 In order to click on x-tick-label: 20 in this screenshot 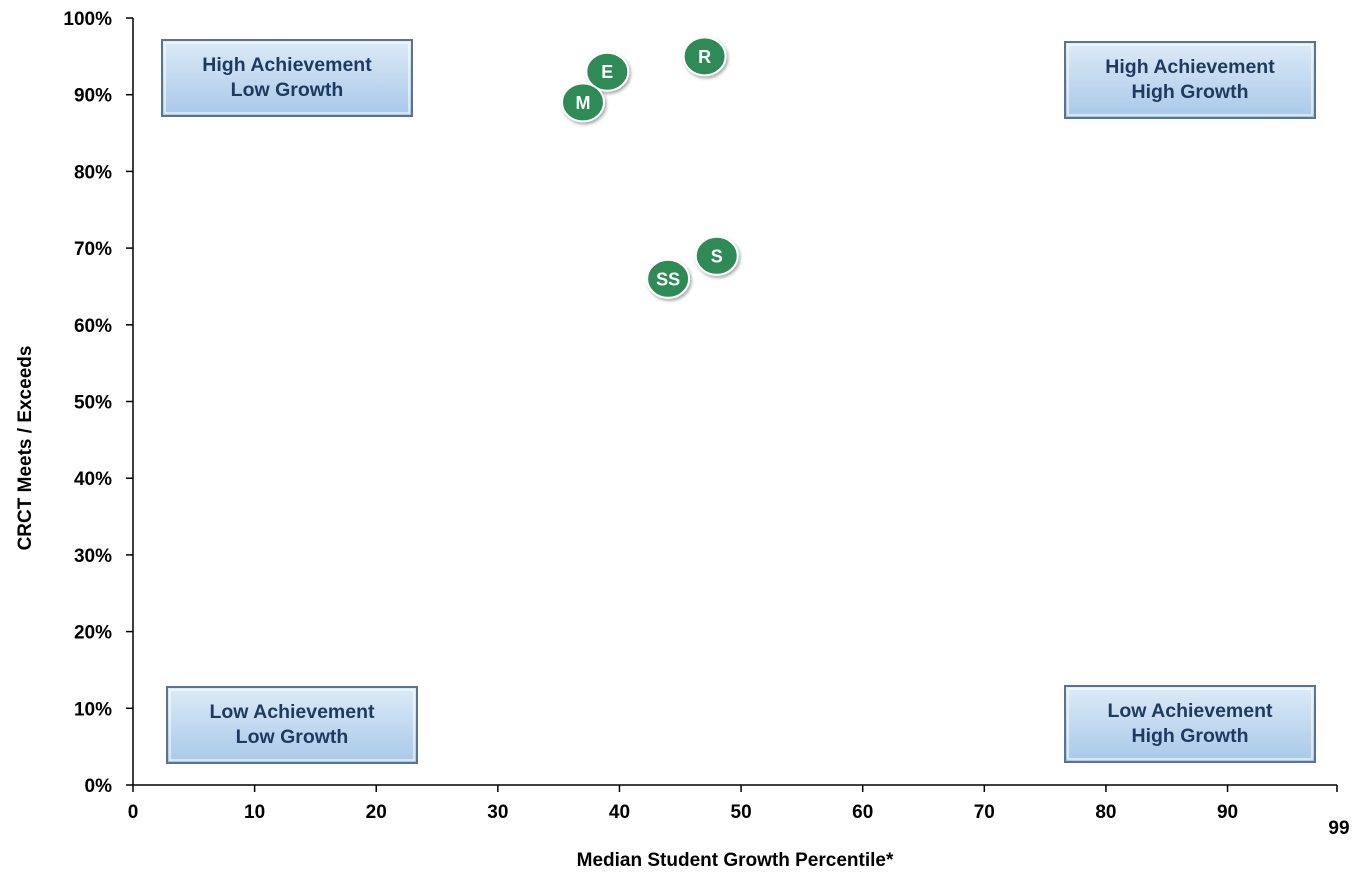, I will do `click(376, 812)`.